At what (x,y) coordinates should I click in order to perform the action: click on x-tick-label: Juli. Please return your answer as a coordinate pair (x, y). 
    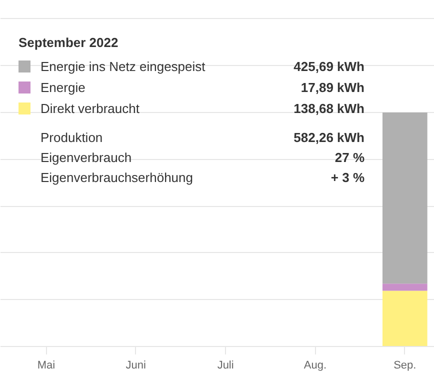
    Looking at the image, I should click on (225, 366).